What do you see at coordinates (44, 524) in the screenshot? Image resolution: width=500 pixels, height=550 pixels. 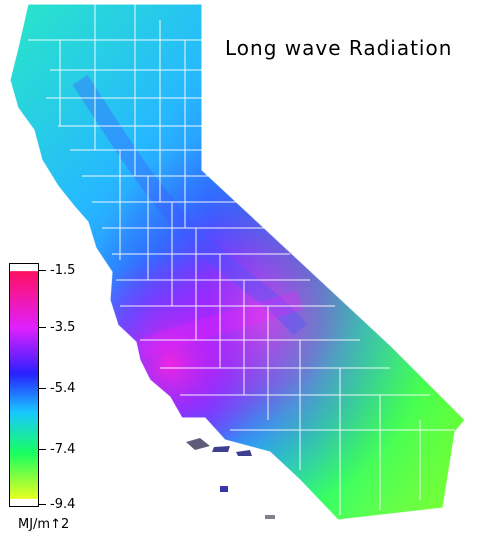 I see `legend-unit-label: MJ/m↑2` at bounding box center [44, 524].